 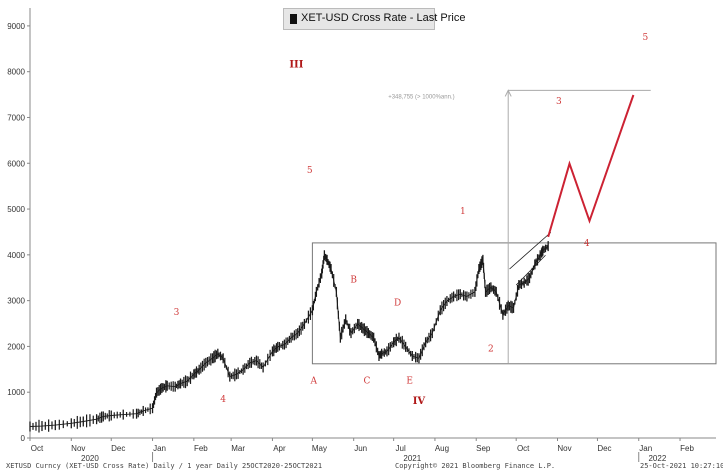 What do you see at coordinates (238, 448) in the screenshot?
I see `x-tick-label: Mar` at bounding box center [238, 448].